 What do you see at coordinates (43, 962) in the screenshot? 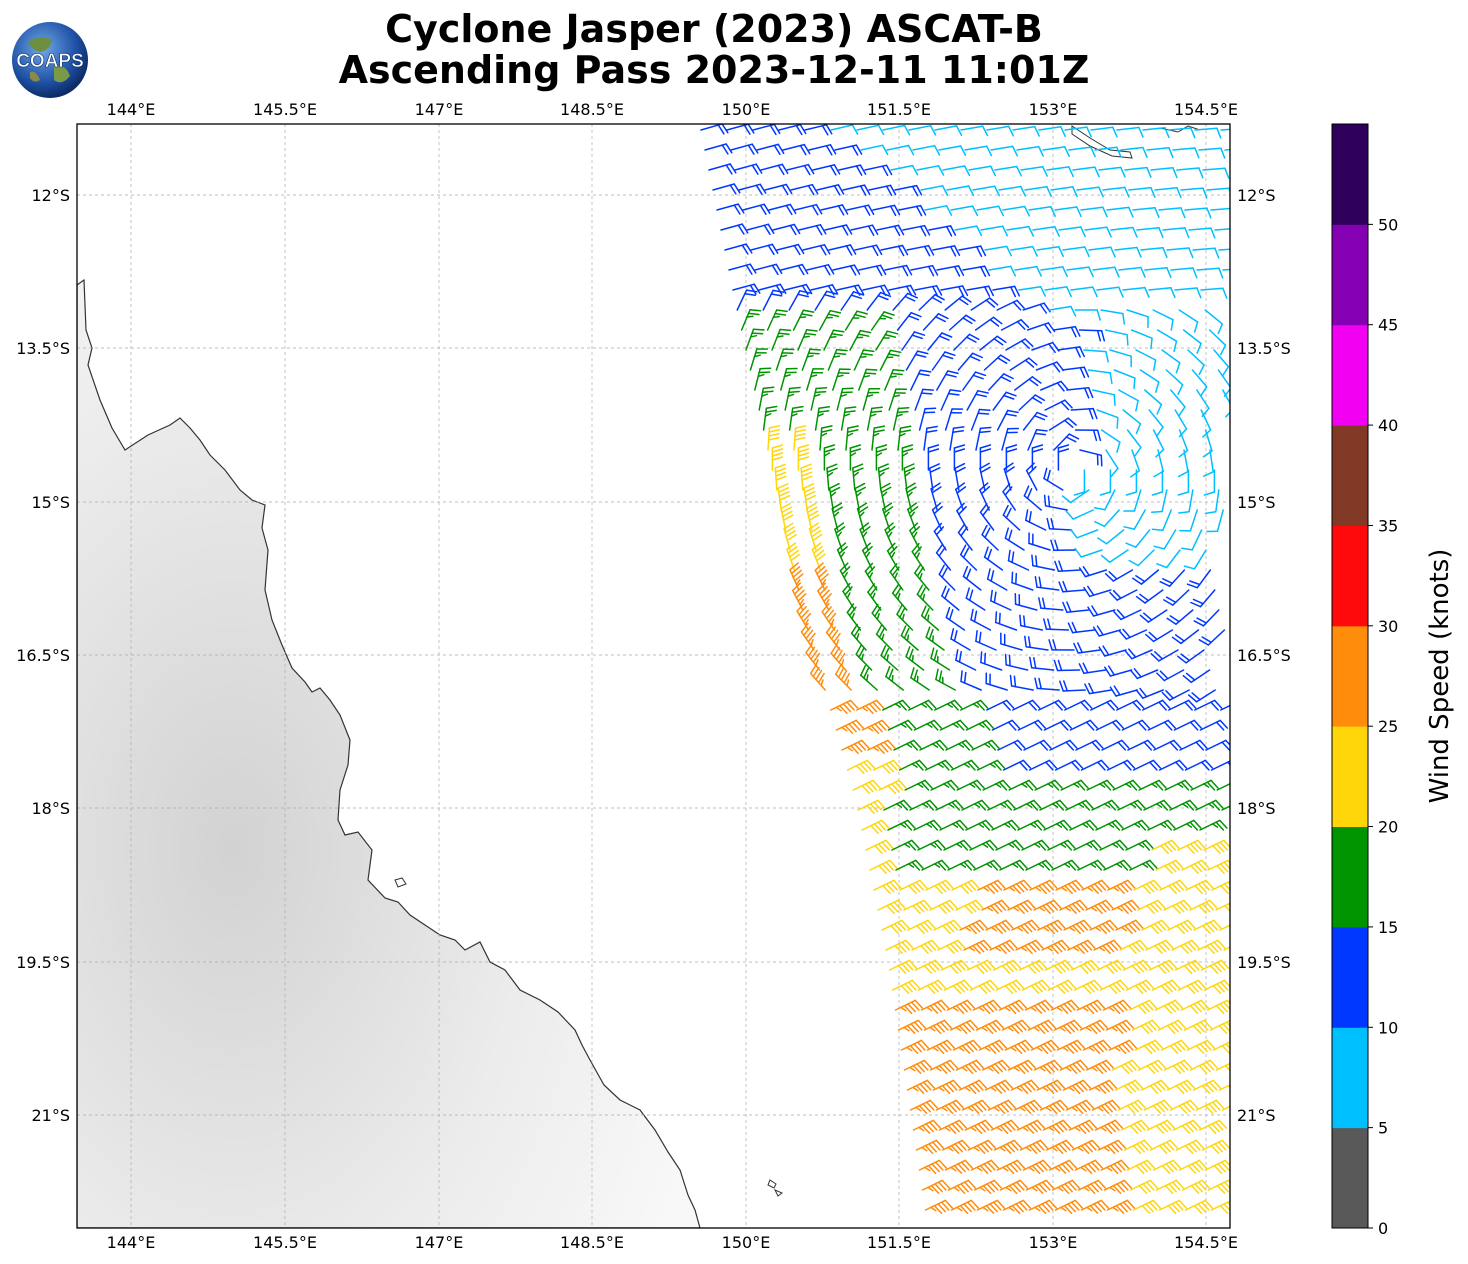
I see `lat-tick-label-left: 19.5°S` at bounding box center [43, 962].